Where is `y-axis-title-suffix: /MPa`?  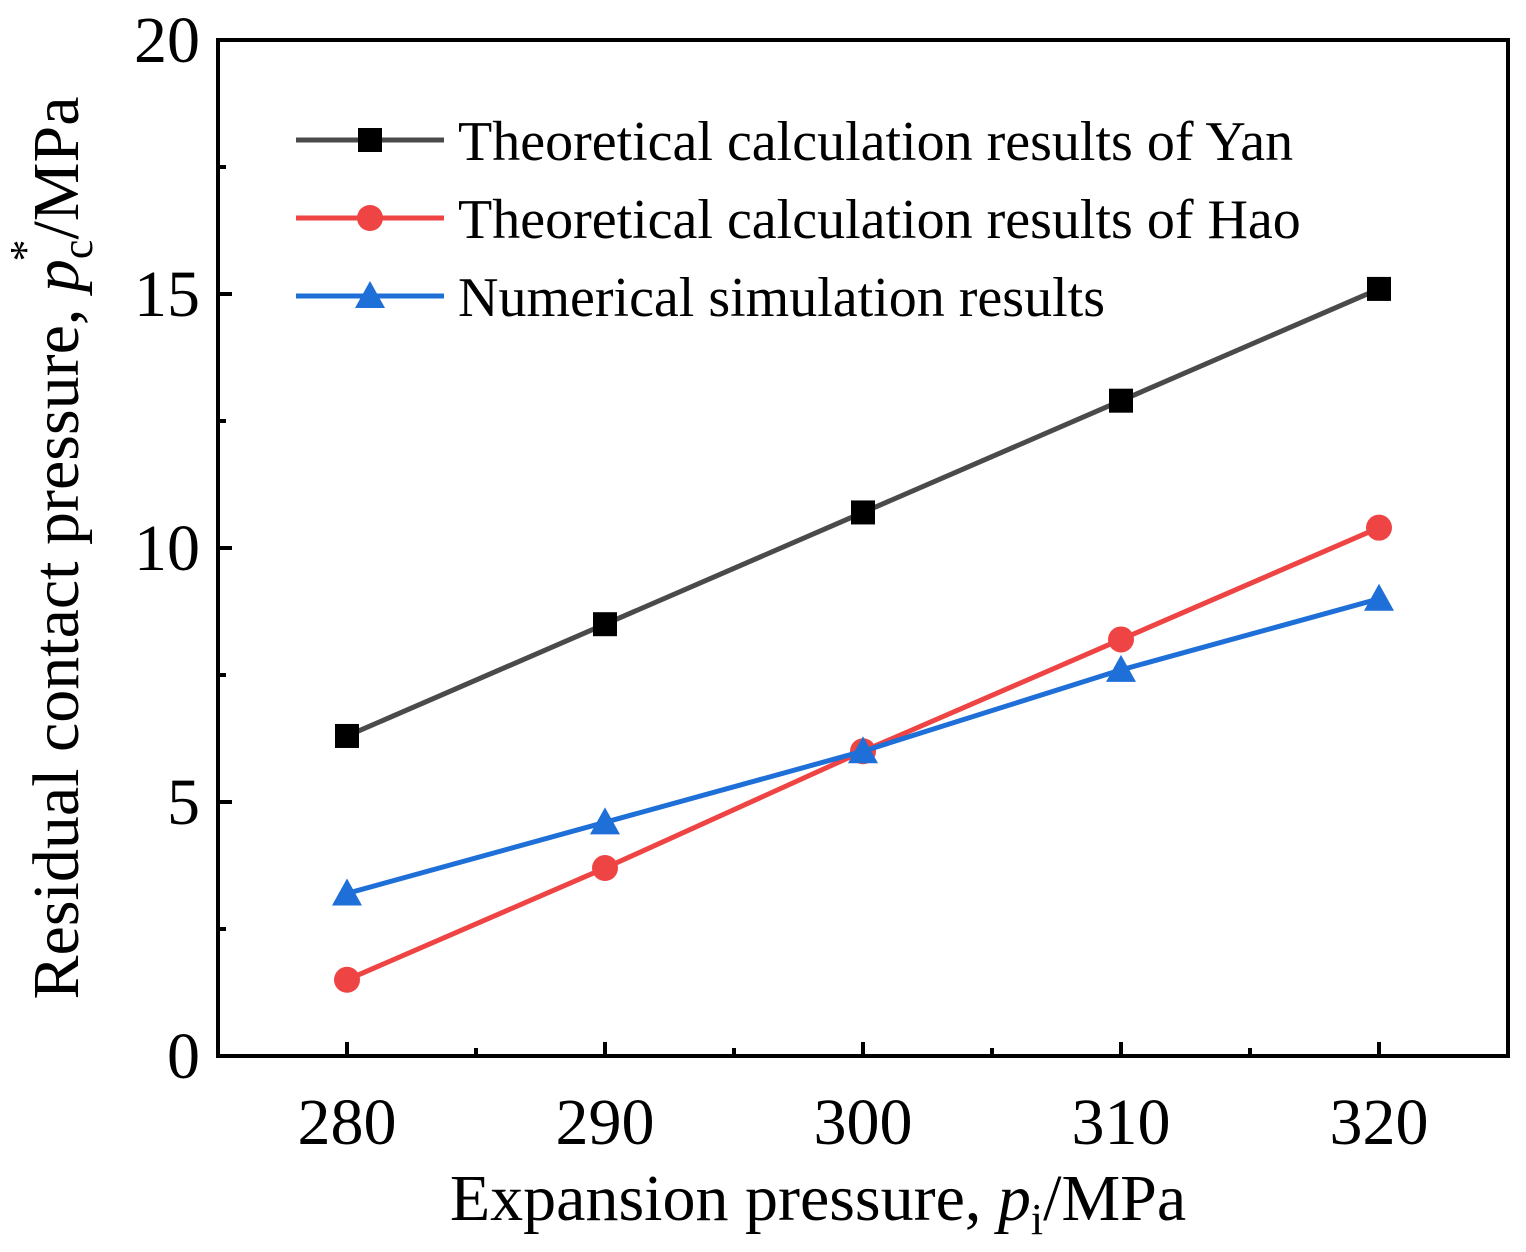
y-axis-title-suffix: /MPa is located at coordinates (56, 168).